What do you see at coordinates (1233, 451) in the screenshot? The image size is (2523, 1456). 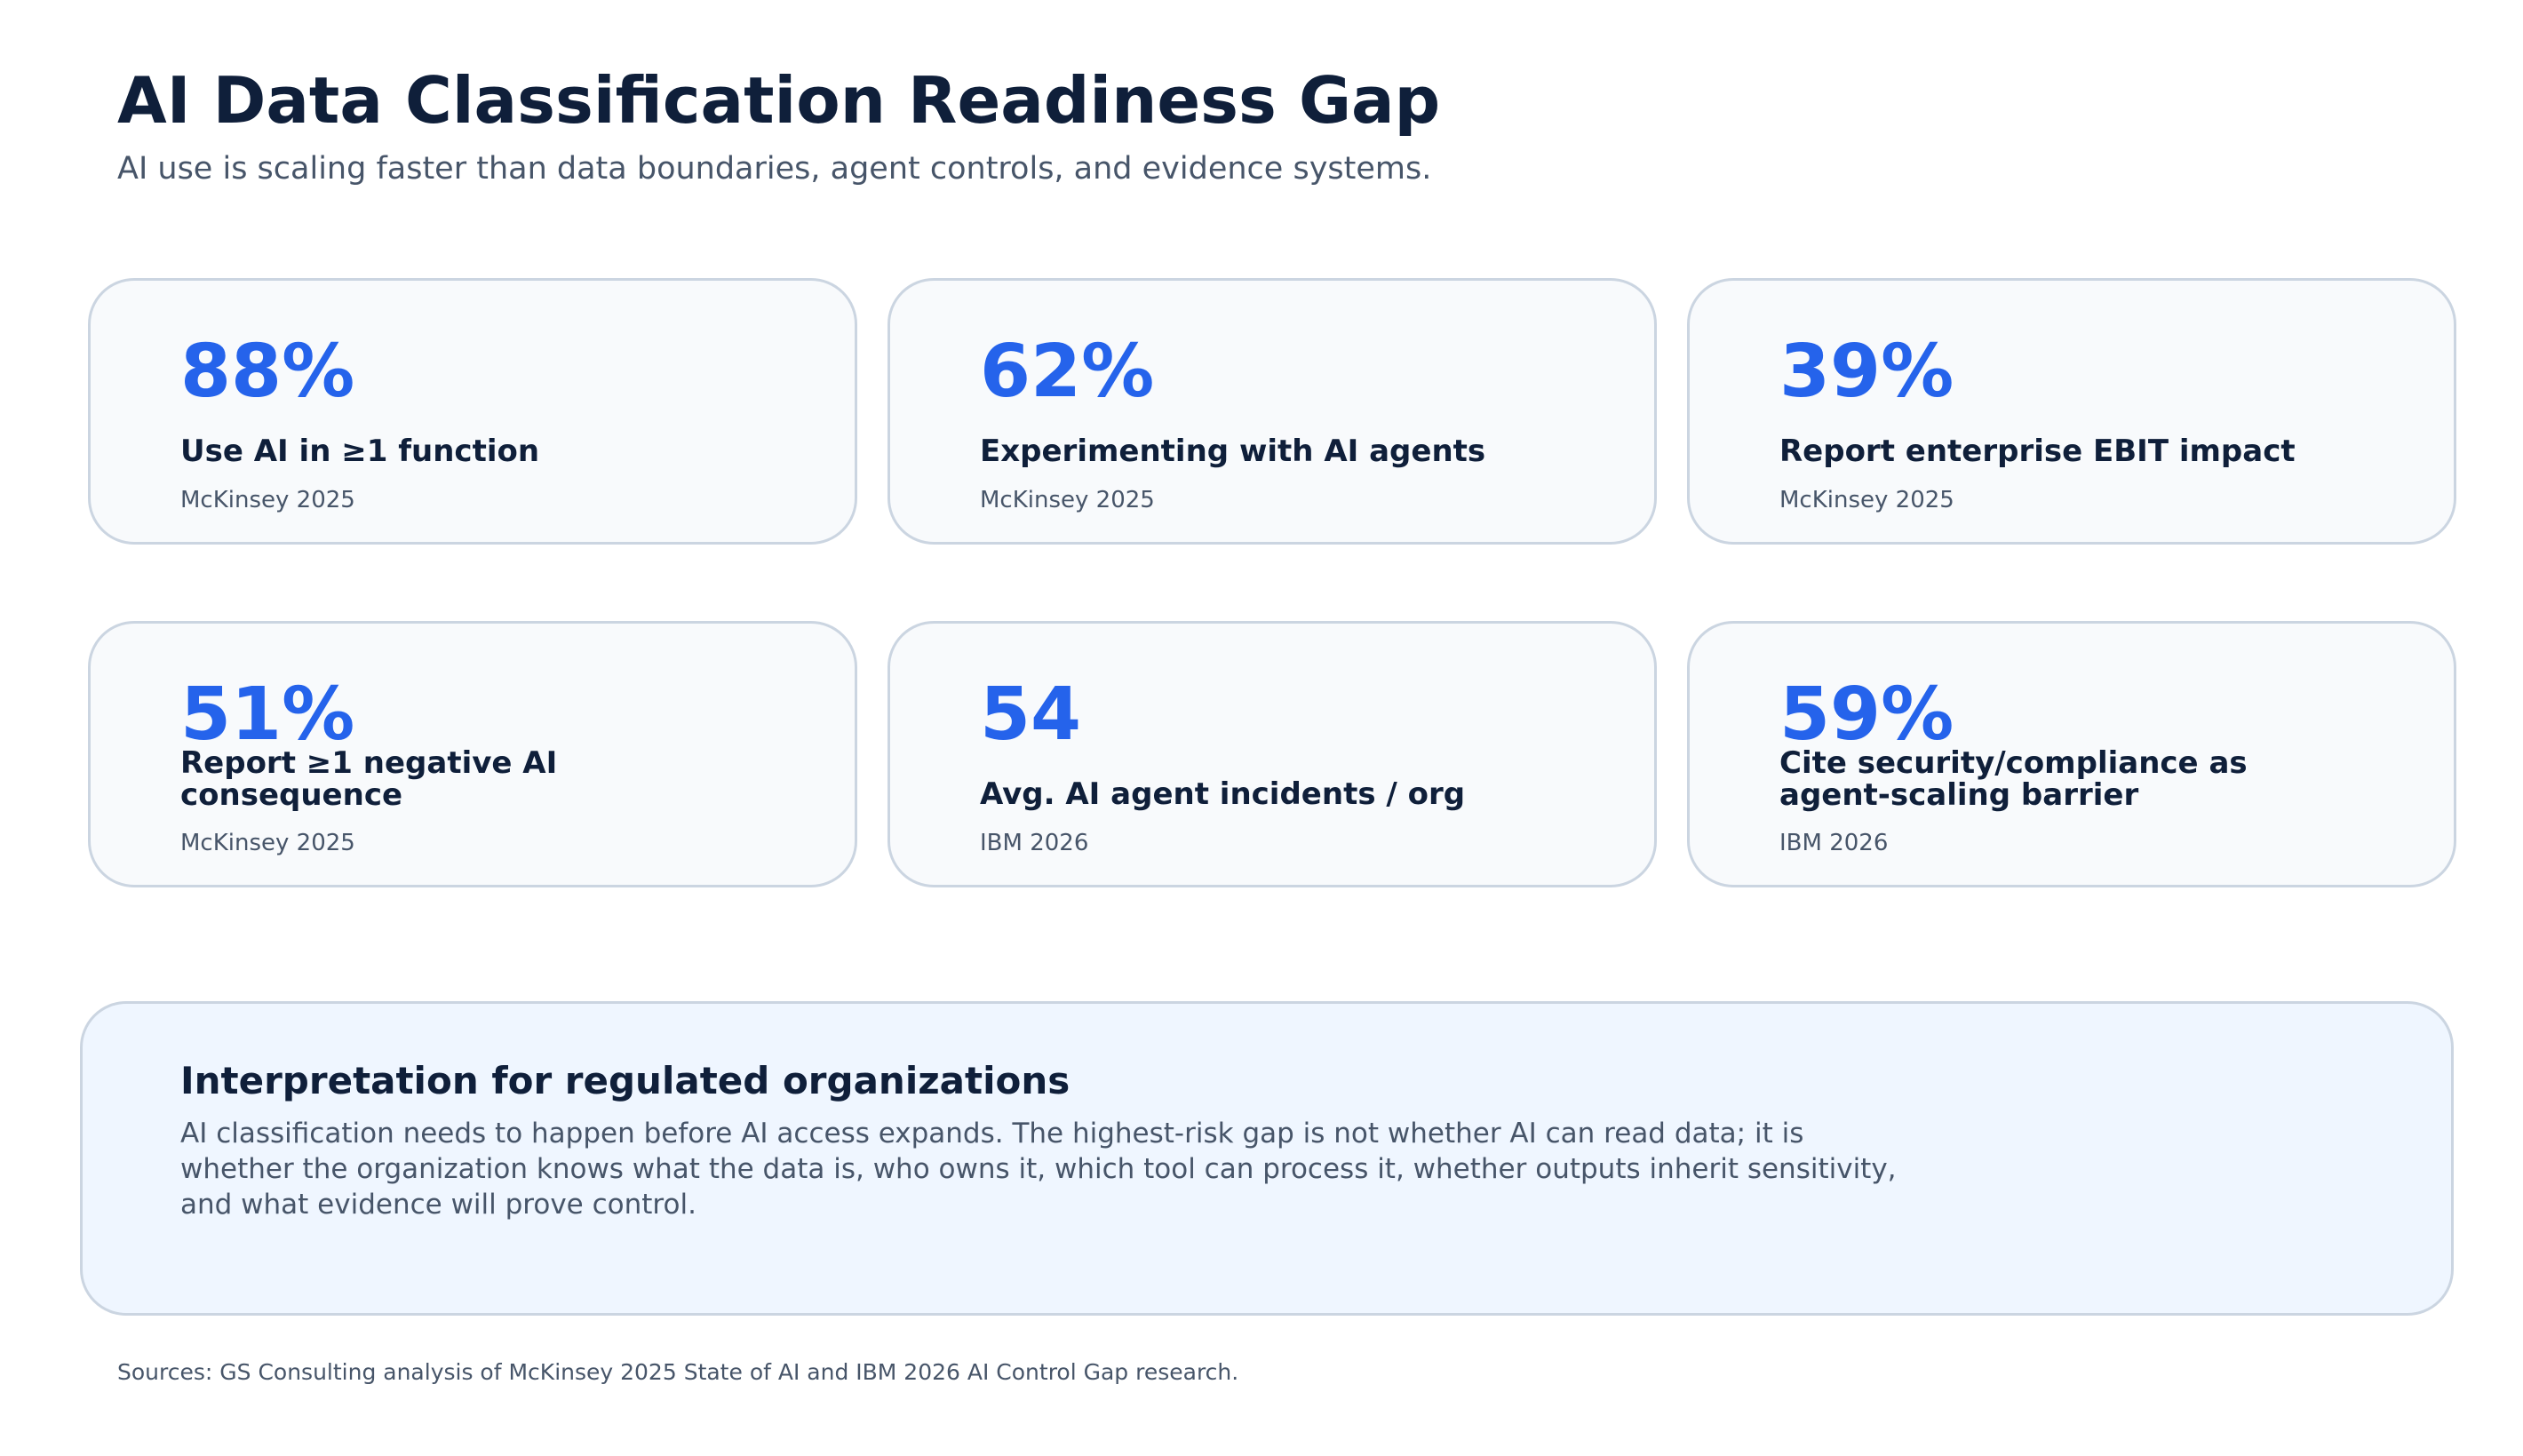 I see `metric-label: Experimenting with AI agents` at bounding box center [1233, 451].